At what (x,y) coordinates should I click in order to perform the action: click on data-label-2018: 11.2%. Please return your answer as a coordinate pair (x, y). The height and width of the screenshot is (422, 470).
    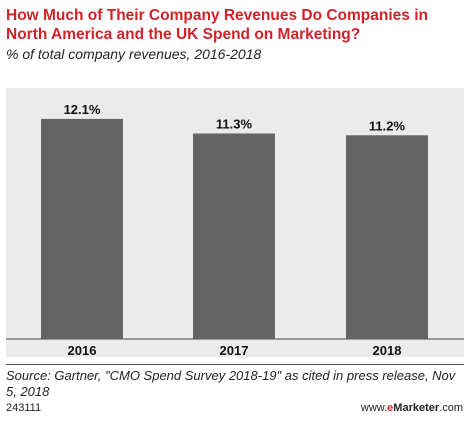
    Looking at the image, I should click on (387, 125).